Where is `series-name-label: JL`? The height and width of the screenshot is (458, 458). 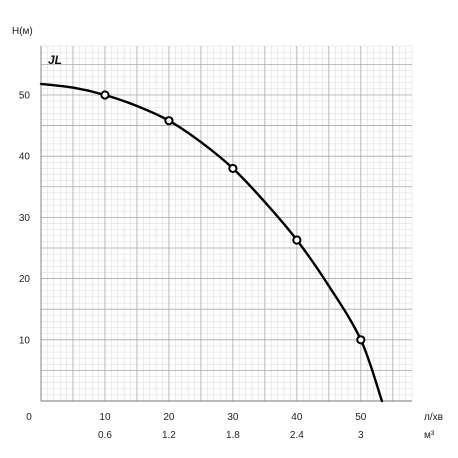
series-name-label: JL is located at coordinates (55, 60).